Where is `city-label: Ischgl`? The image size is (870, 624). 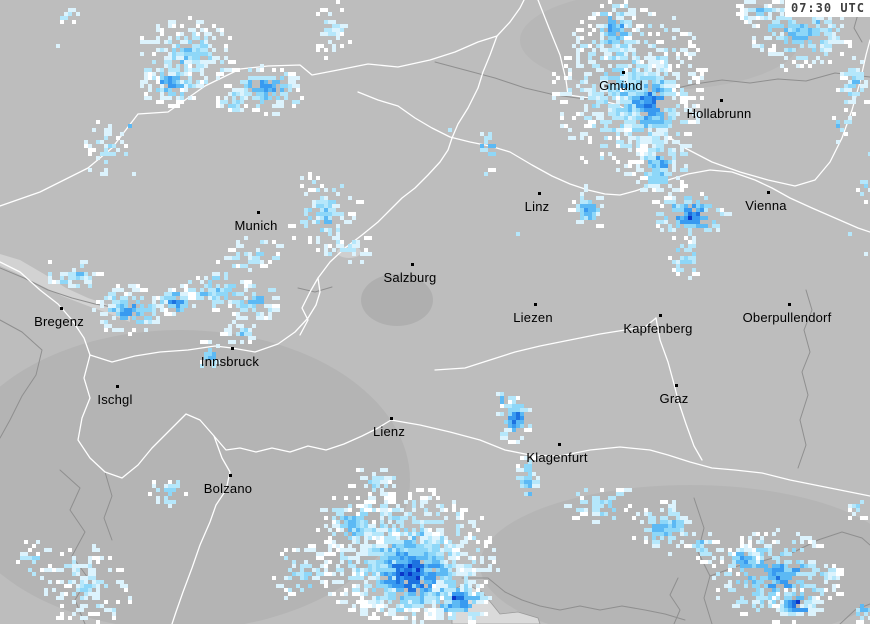
city-label: Ischgl is located at coordinates (115, 399).